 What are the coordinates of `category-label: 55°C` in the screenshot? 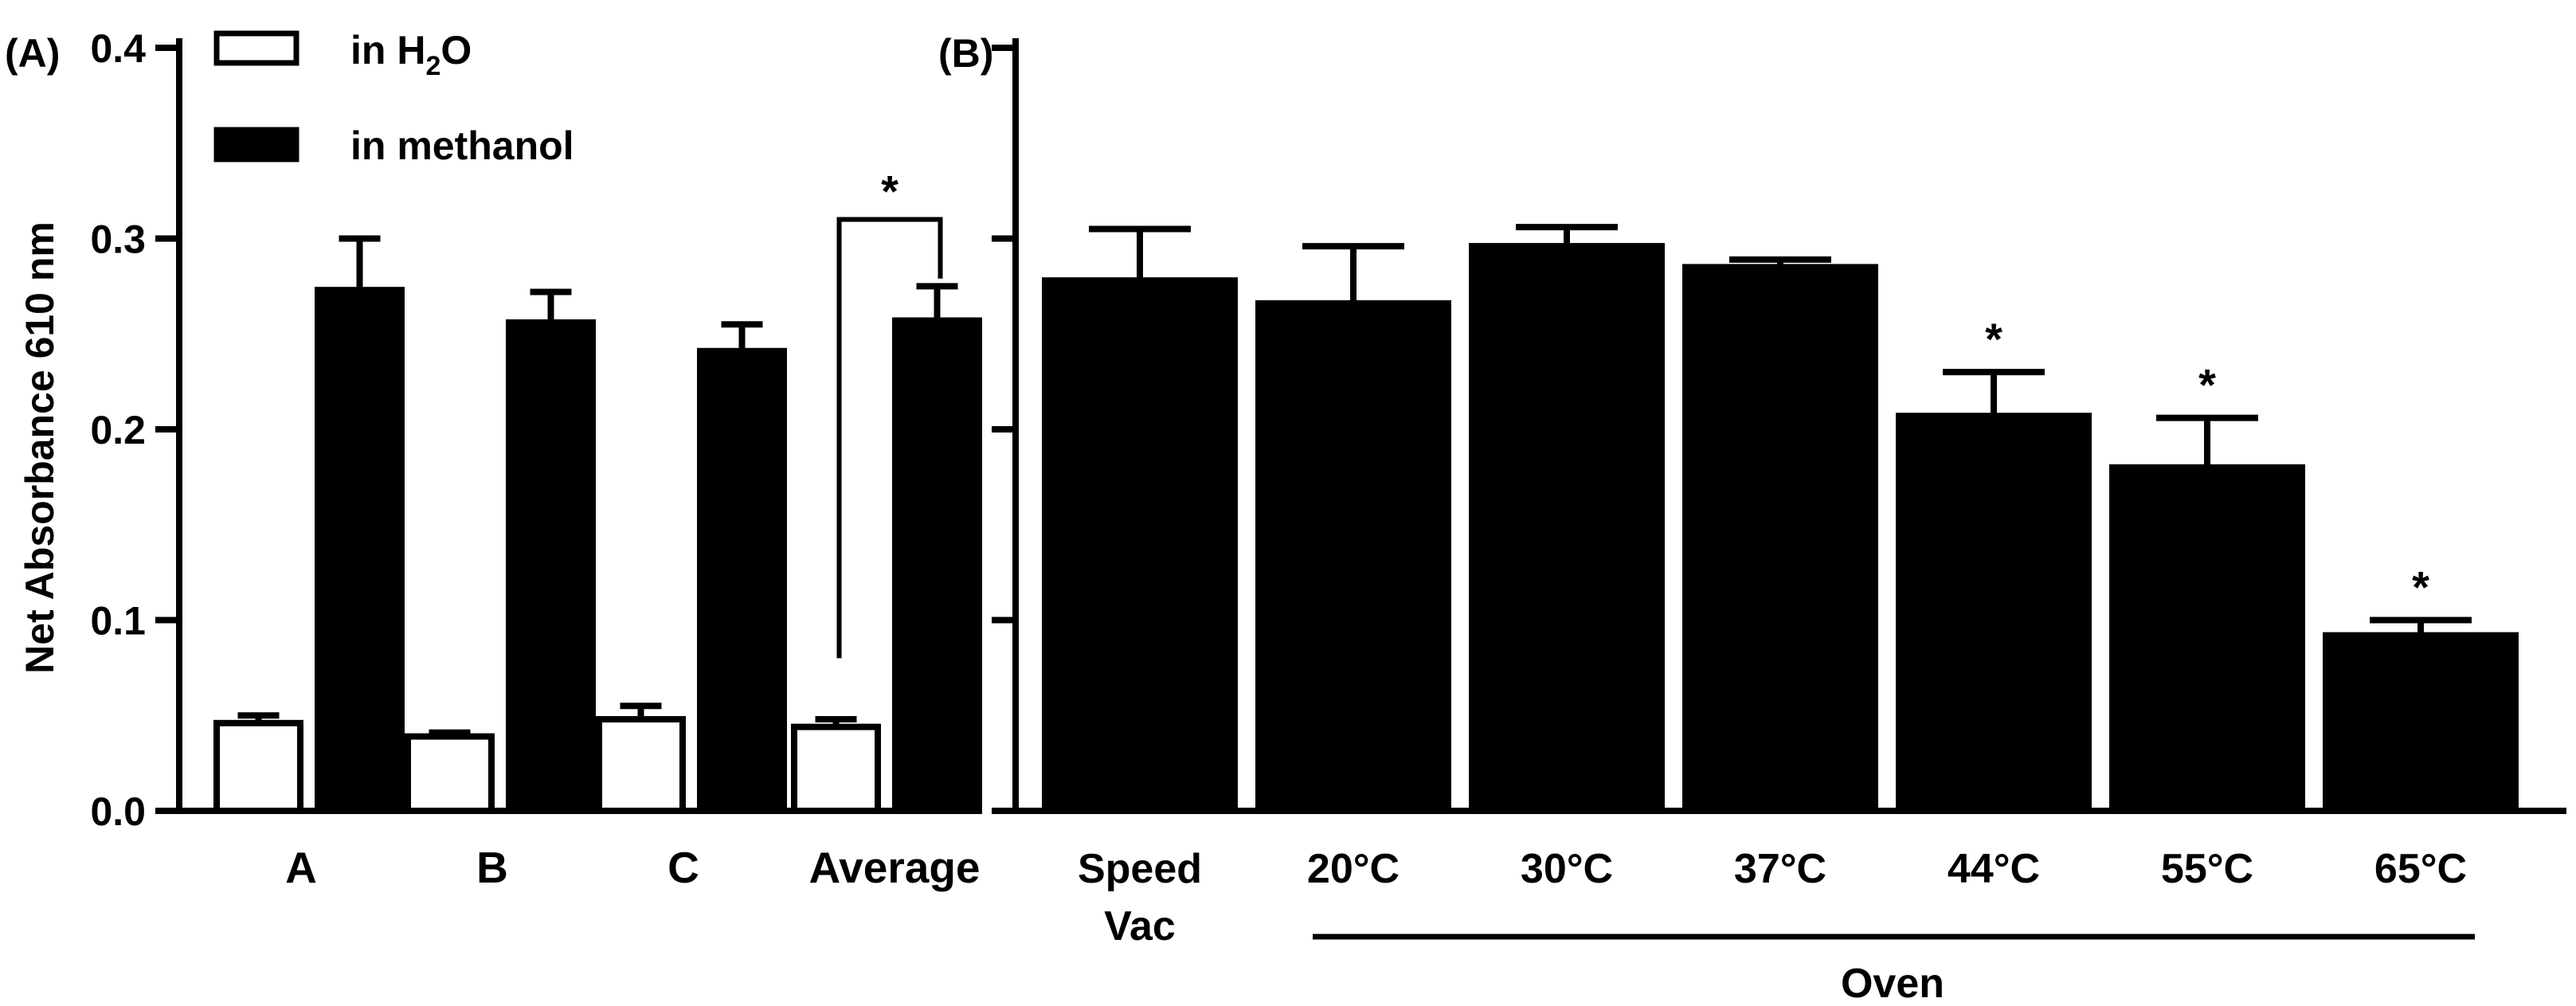 It's located at (2207, 869).